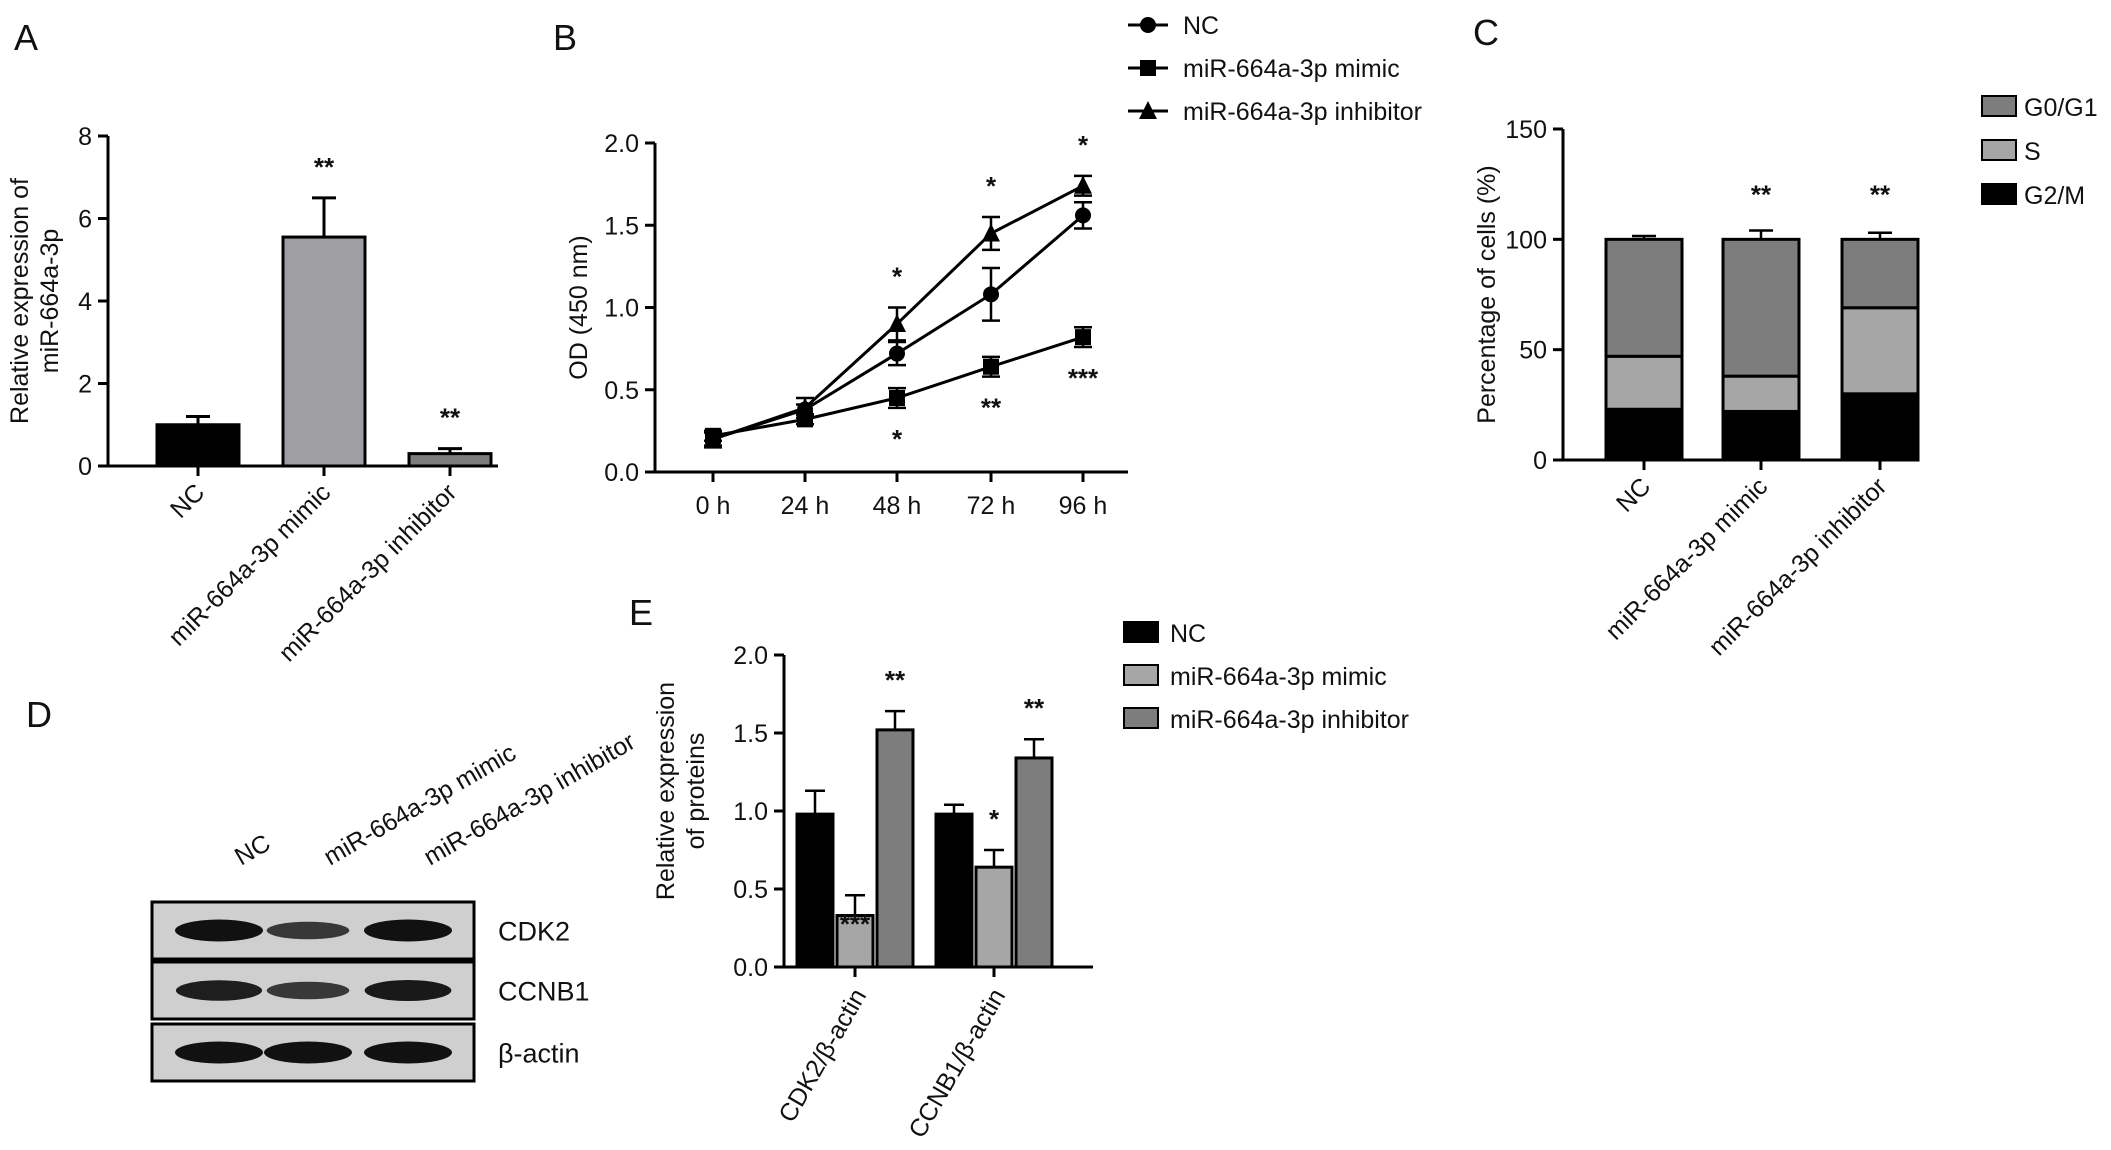 The width and height of the screenshot is (2111, 1150). I want to click on y-tick-label: 100, so click(1526, 240).